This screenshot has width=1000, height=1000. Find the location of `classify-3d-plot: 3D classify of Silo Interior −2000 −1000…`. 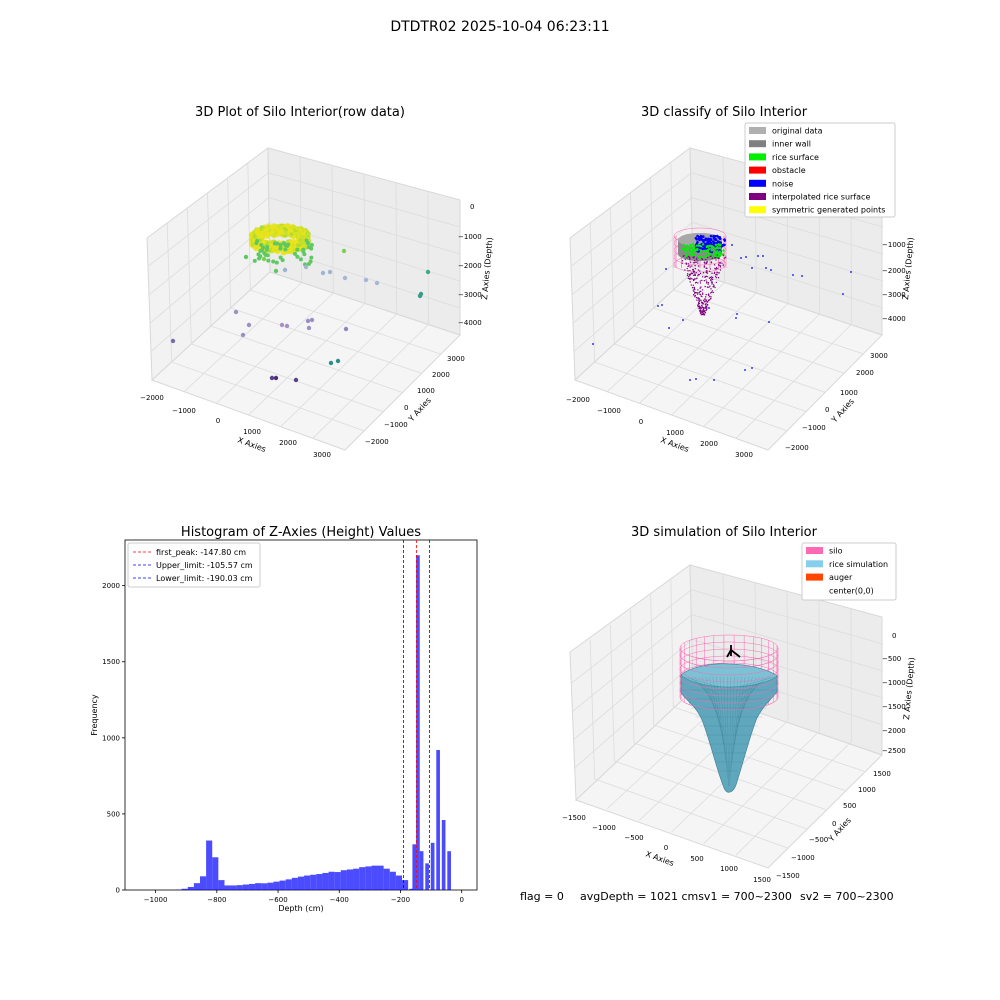

classify-3d-plot: 3D classify of Silo Interior −2000 −1000… is located at coordinates (740, 282).